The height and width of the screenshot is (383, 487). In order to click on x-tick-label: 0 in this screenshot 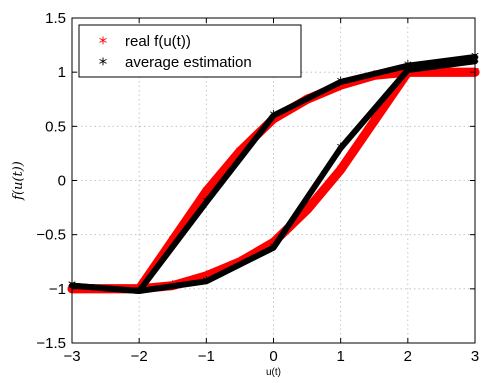, I will do `click(273, 356)`.